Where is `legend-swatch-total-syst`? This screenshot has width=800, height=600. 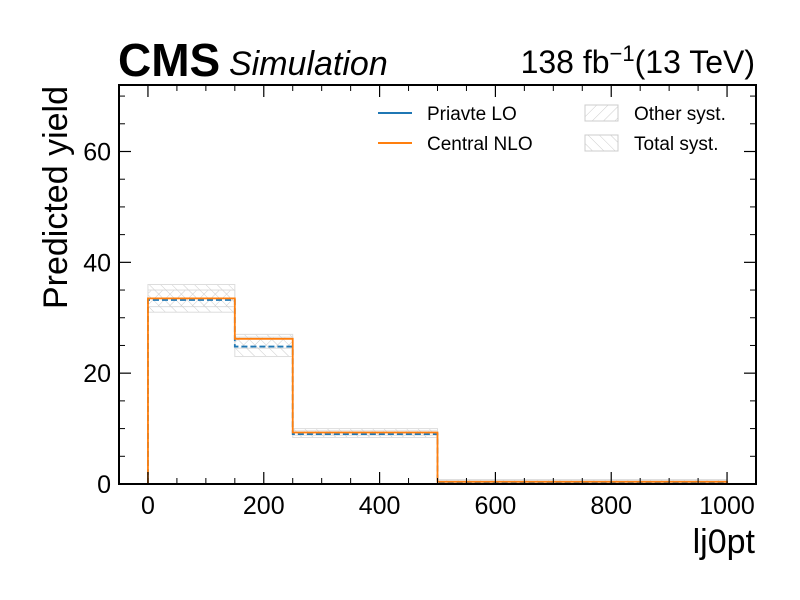
legend-swatch-total-syst is located at coordinates (601, 143).